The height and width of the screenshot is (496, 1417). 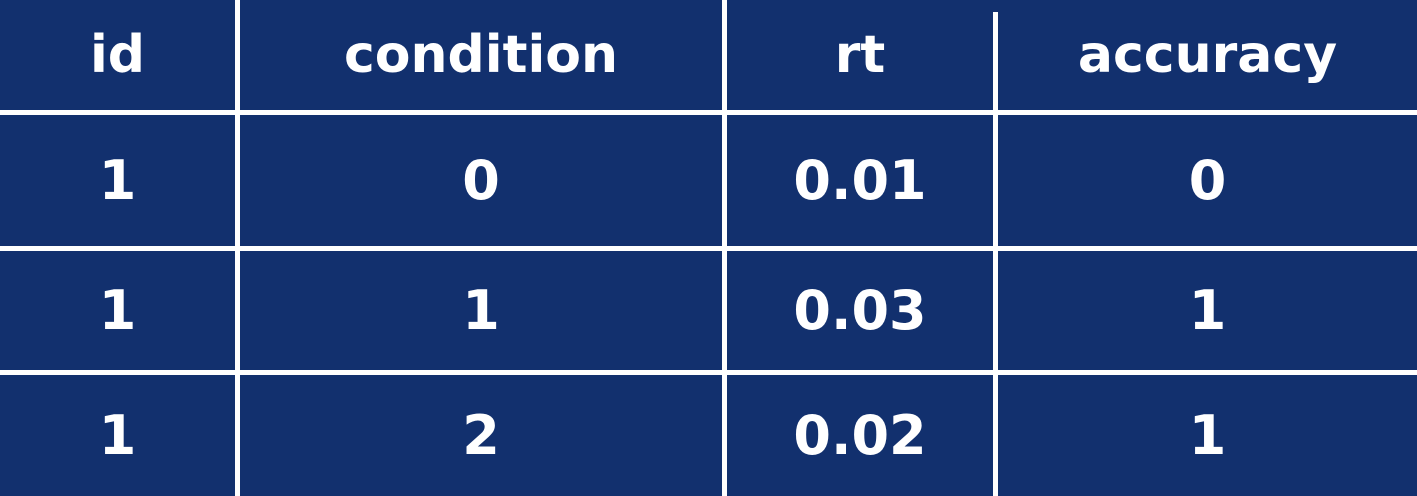 What do you see at coordinates (1207, 55) in the screenshot?
I see `header-cell-accuracy: accuracy` at bounding box center [1207, 55].